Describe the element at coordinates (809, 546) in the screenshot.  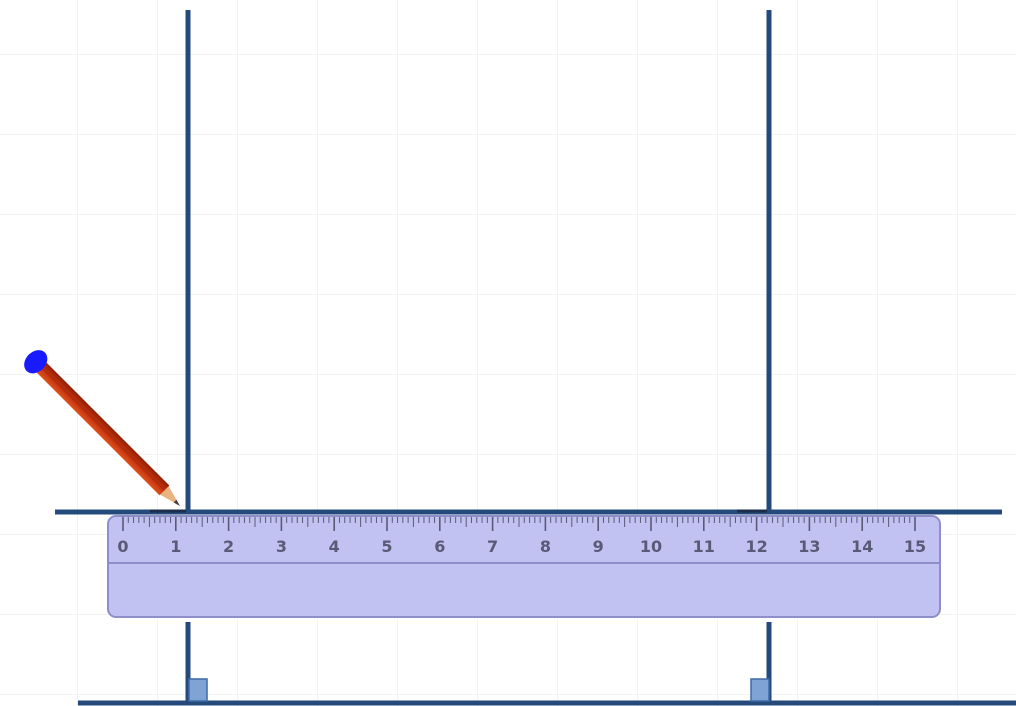
I see `ruler-tick-label: 13` at that location.